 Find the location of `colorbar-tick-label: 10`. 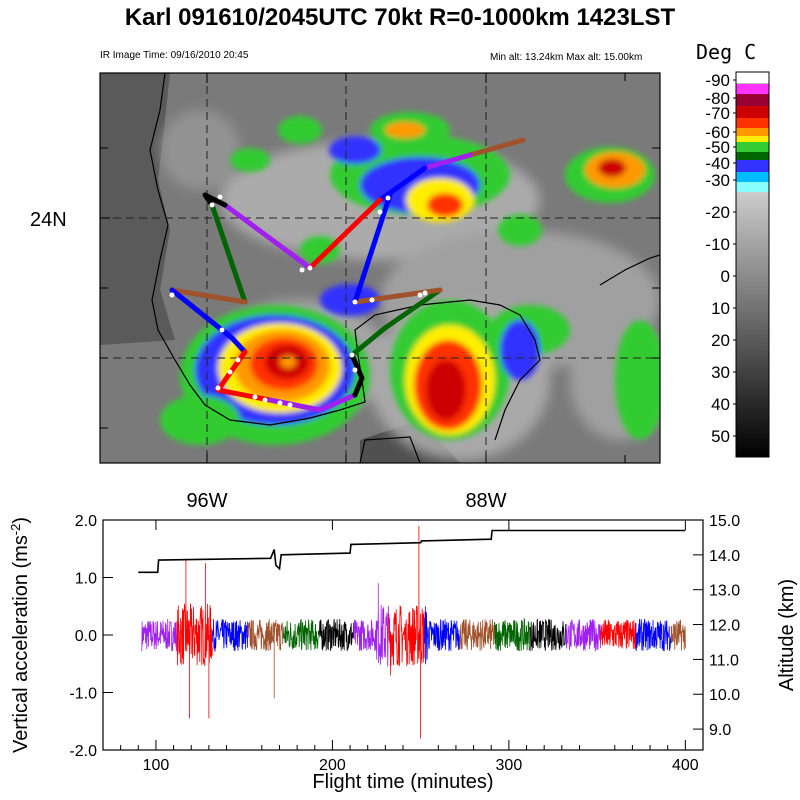

colorbar-tick-label: 10 is located at coordinates (720, 308).